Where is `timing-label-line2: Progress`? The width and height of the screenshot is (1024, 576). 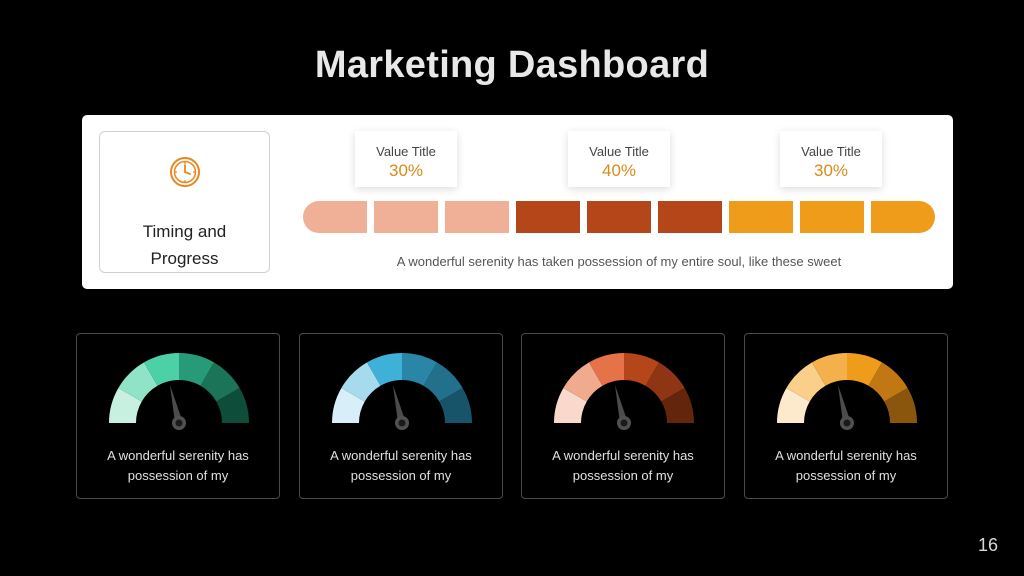 timing-label-line2: Progress is located at coordinates (184, 258).